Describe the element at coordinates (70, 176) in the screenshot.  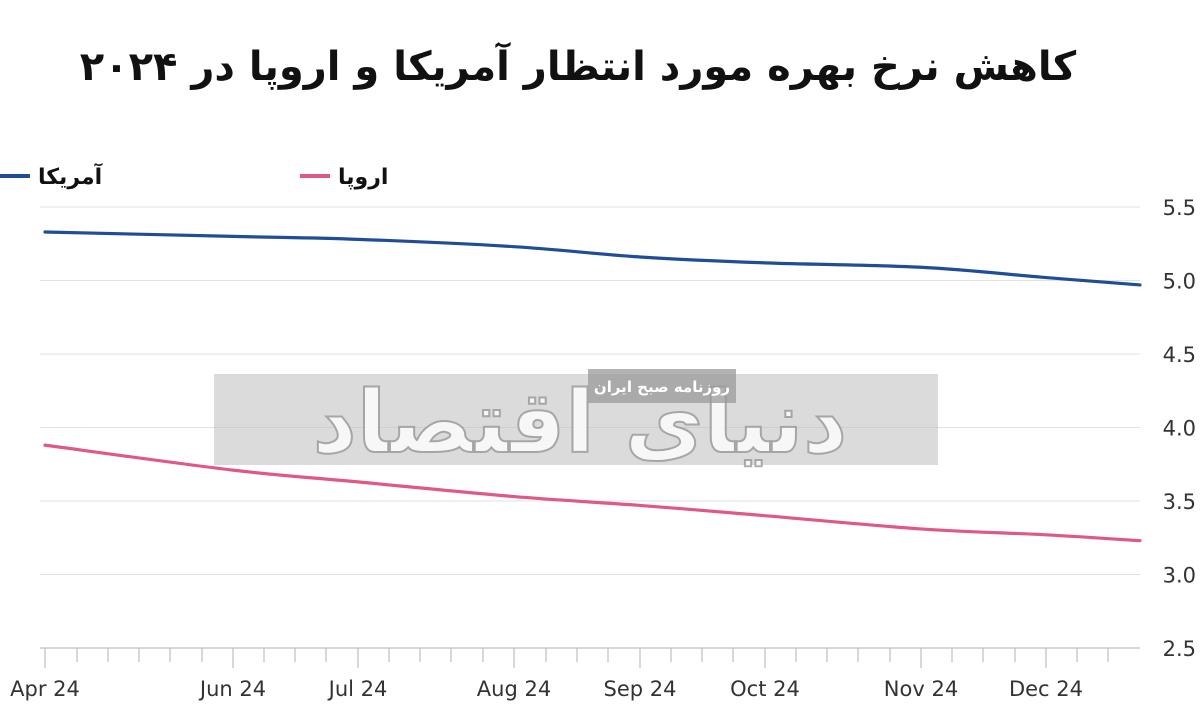
I see `legend-label-usa: آمریکا` at that location.